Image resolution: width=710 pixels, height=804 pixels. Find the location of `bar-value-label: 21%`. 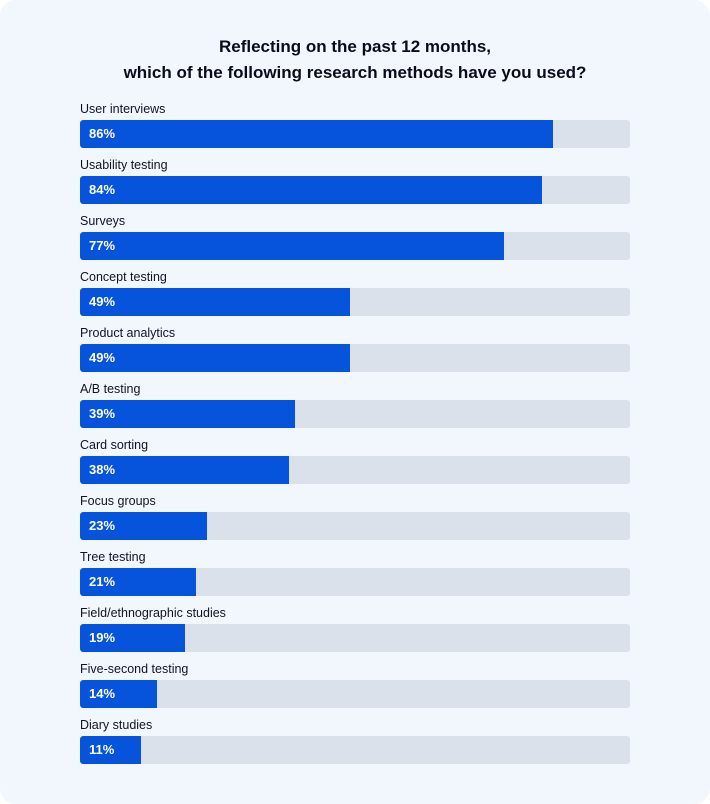

bar-value-label: 21% is located at coordinates (102, 581).